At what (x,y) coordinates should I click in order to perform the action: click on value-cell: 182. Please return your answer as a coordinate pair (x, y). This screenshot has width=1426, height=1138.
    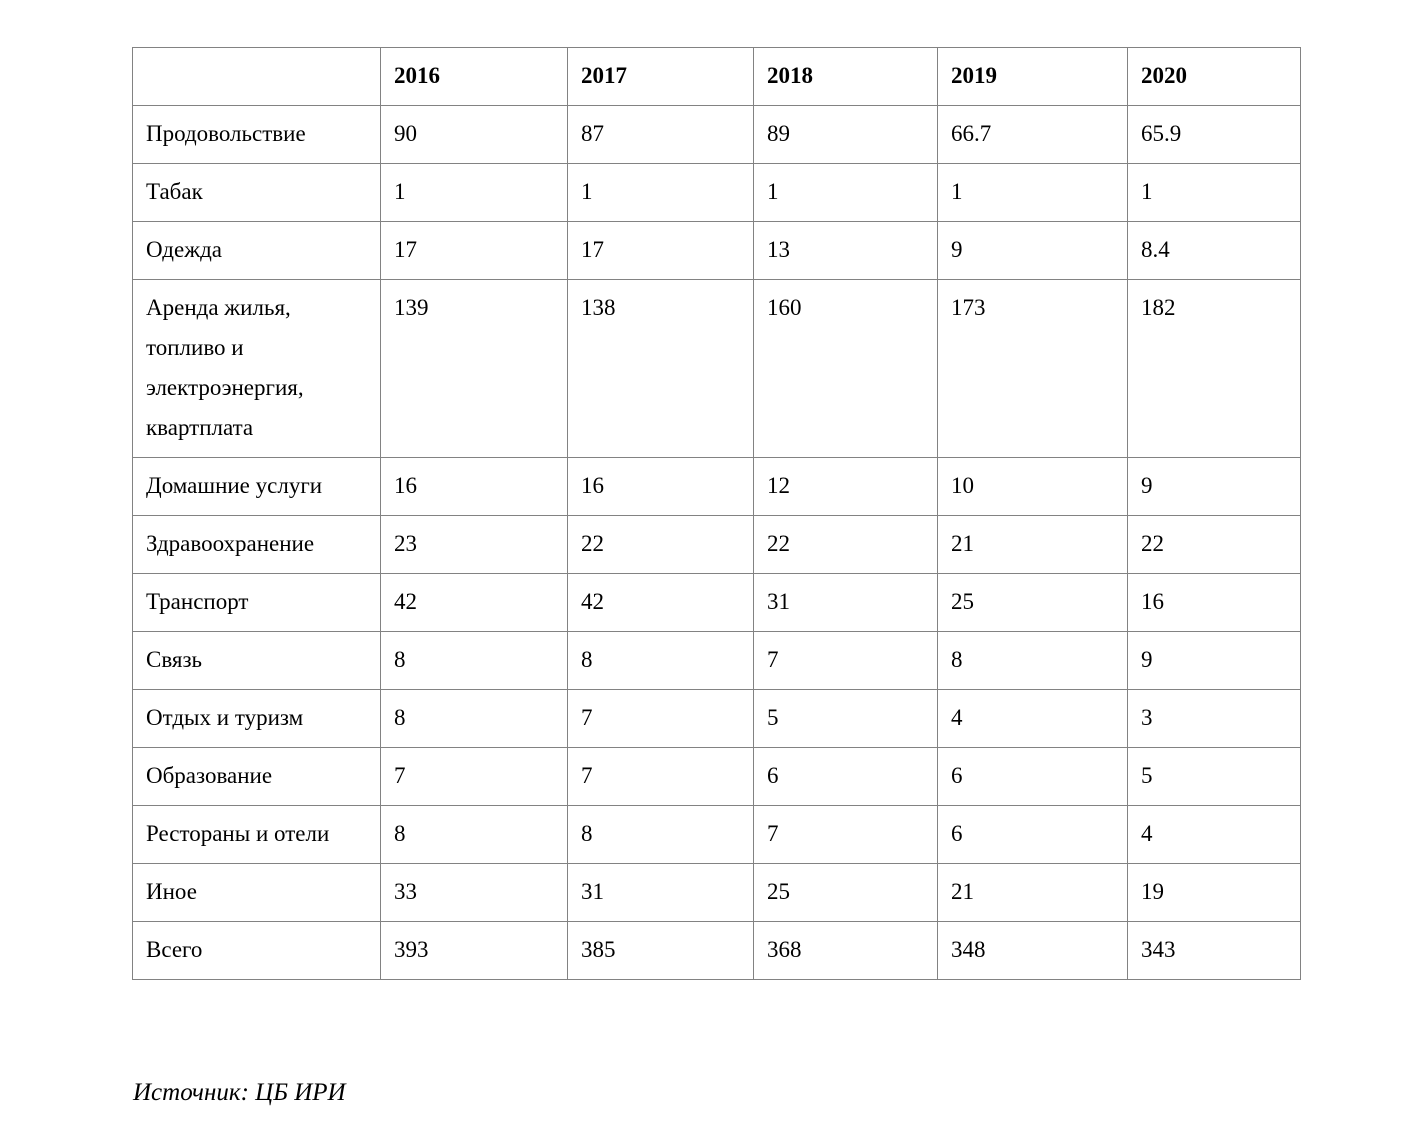
    Looking at the image, I should click on (1214, 368).